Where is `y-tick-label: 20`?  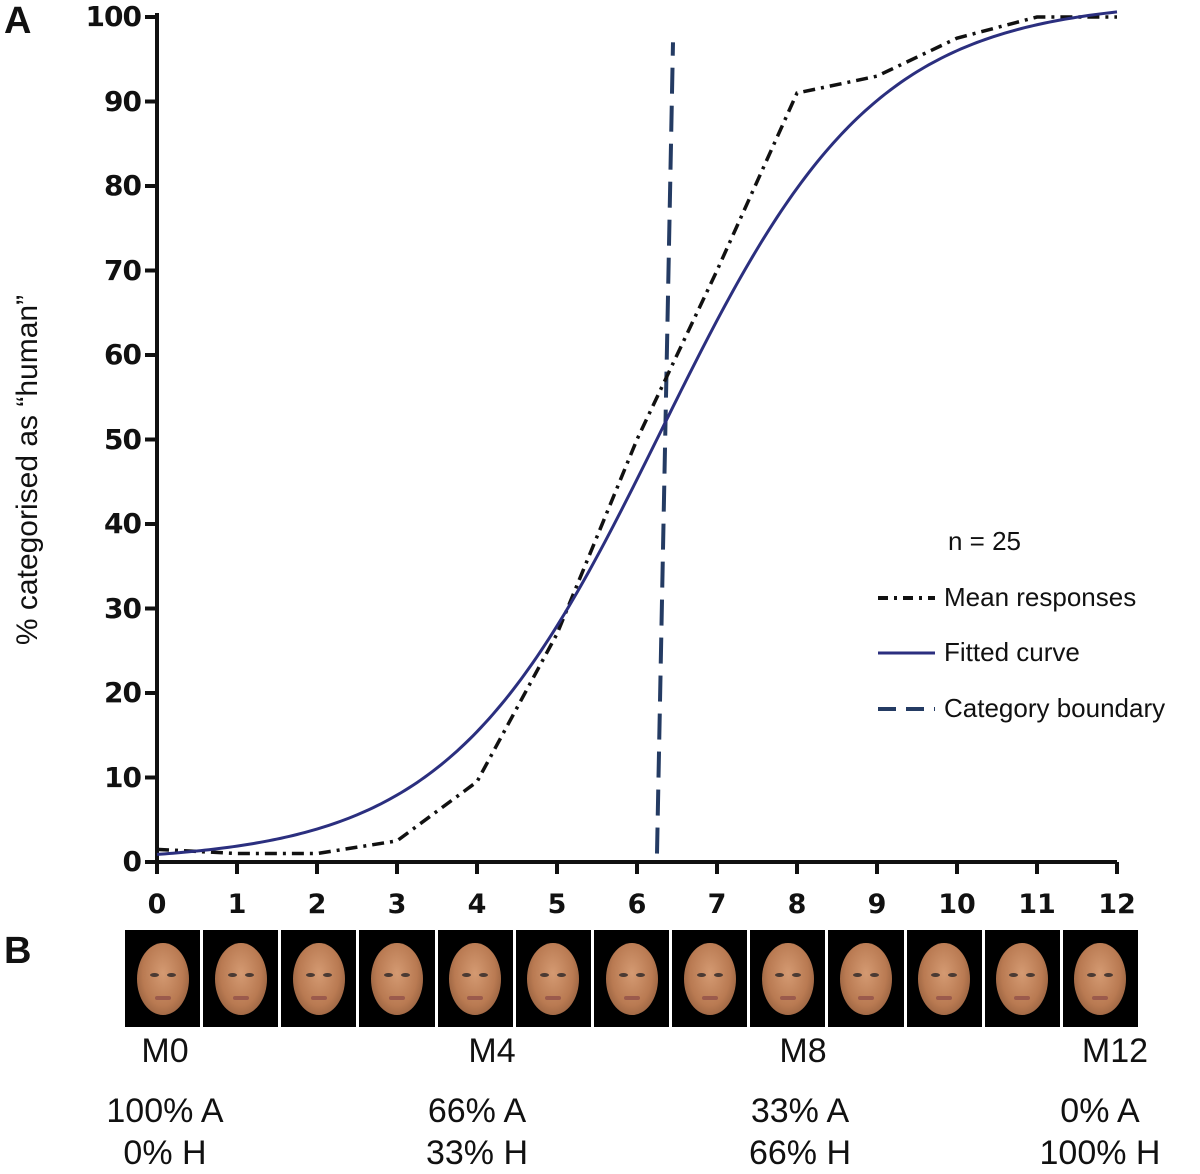
y-tick-label: 20 is located at coordinates (123, 692).